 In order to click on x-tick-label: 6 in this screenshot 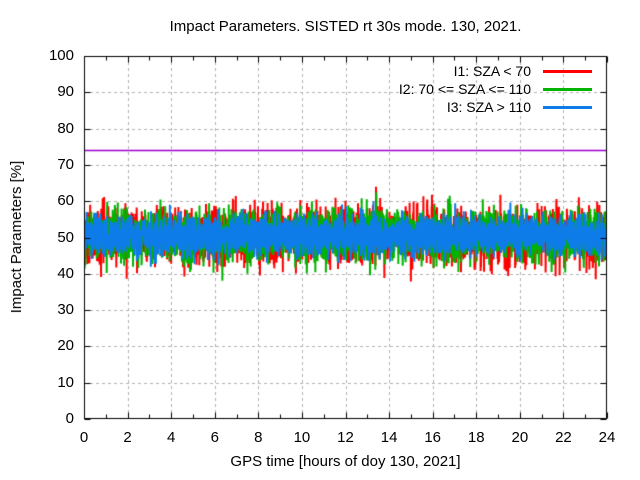, I will do `click(214, 437)`.